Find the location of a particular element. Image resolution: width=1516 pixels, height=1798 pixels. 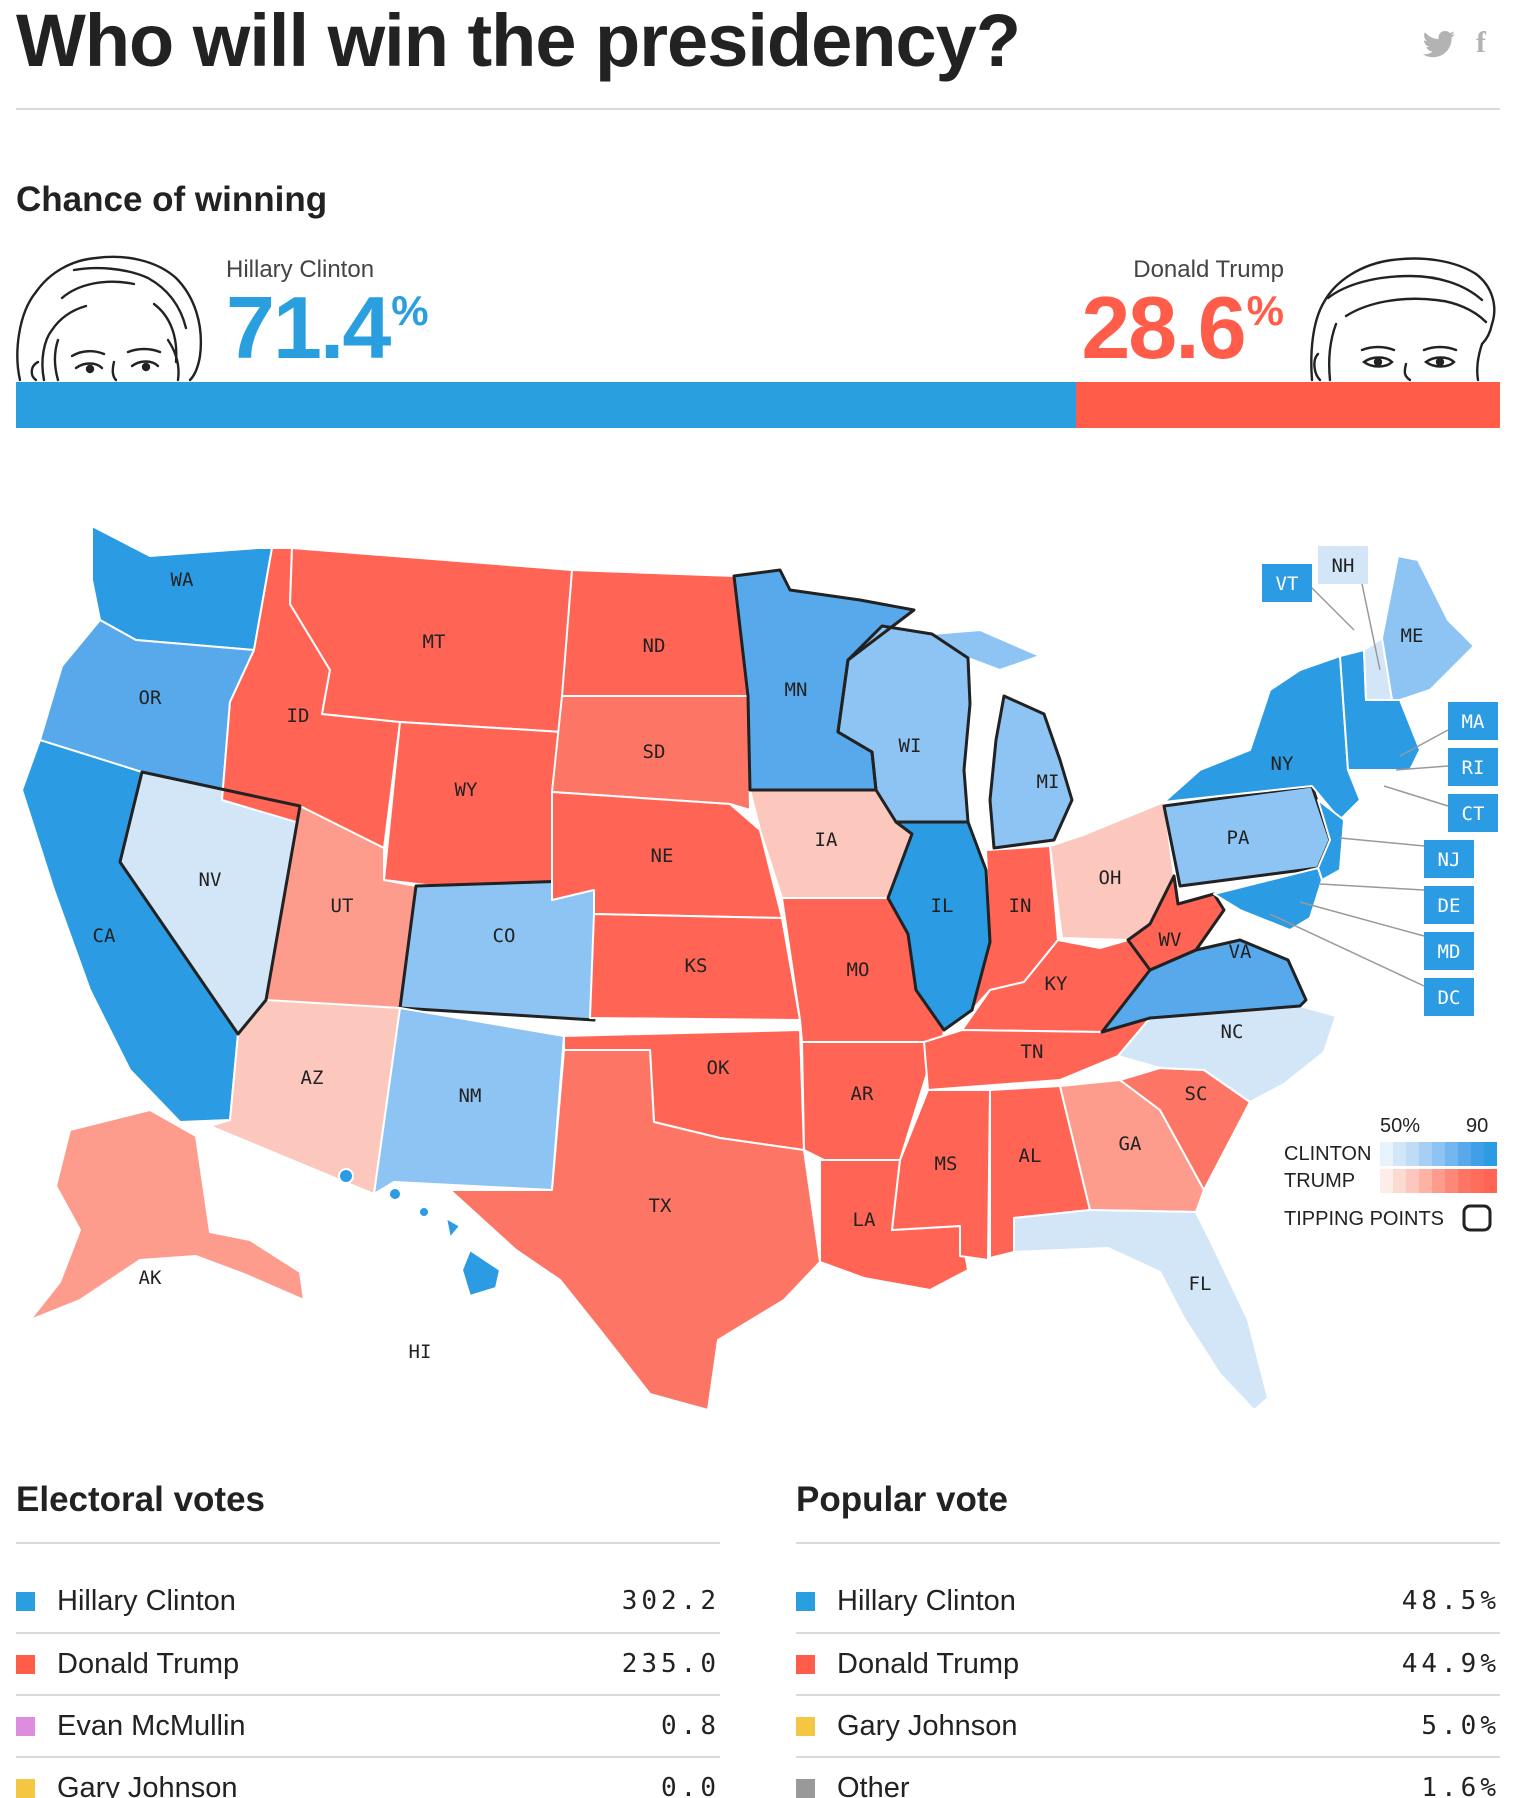

electoral-row: Donald Trump 235.0 is located at coordinates (368, 1663).